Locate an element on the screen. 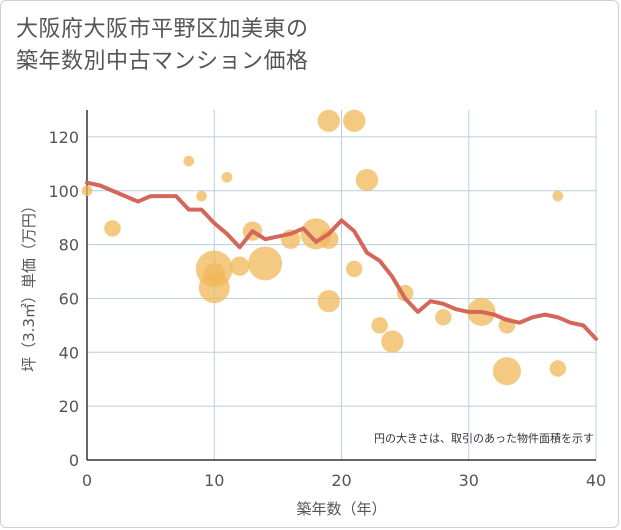  x-tick-label: 30 is located at coordinates (469, 480).